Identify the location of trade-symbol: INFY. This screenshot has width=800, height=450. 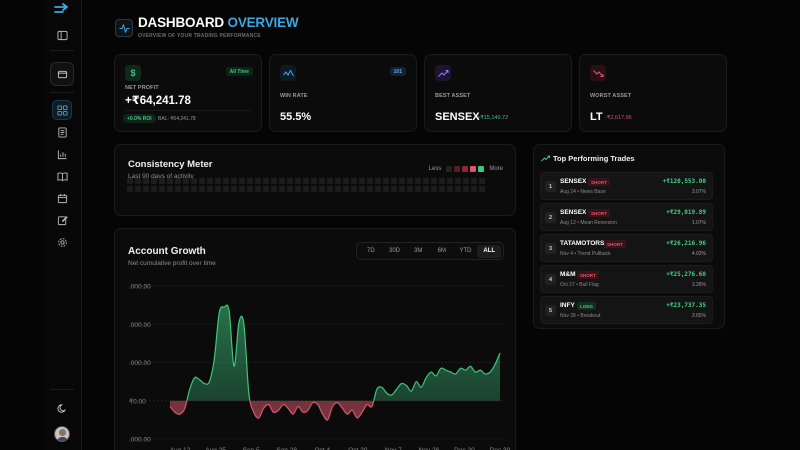
(567, 305).